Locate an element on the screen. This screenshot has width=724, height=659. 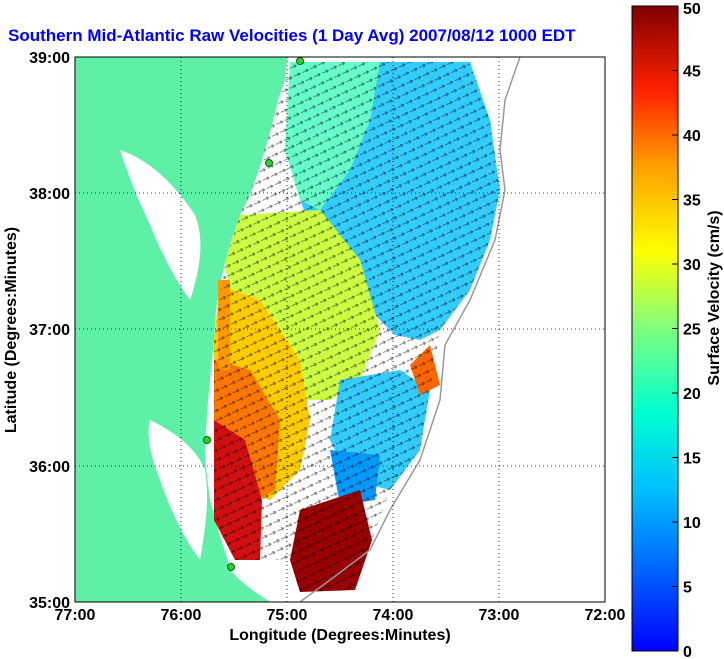
x-axis-label: Longitude (Degrees:Minutes) is located at coordinates (339, 635).